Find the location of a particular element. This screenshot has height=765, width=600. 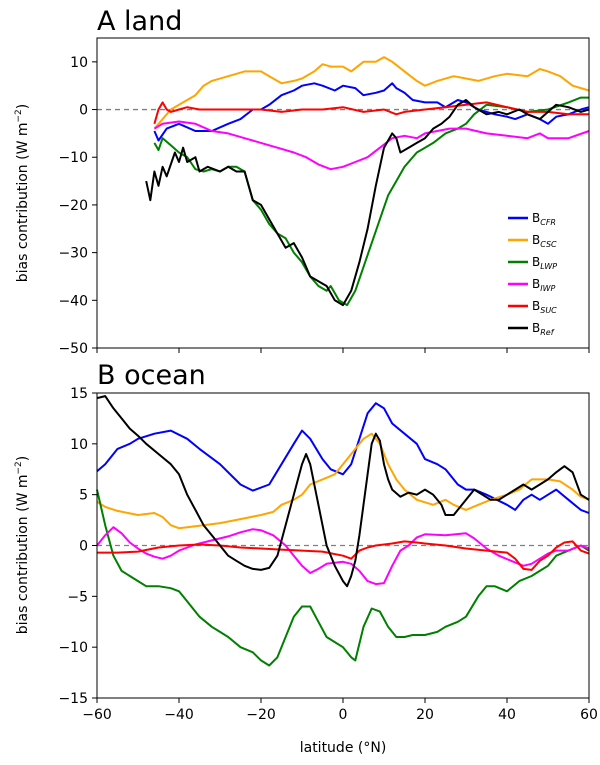

panel-b-series-suc is located at coordinates (343, 555).